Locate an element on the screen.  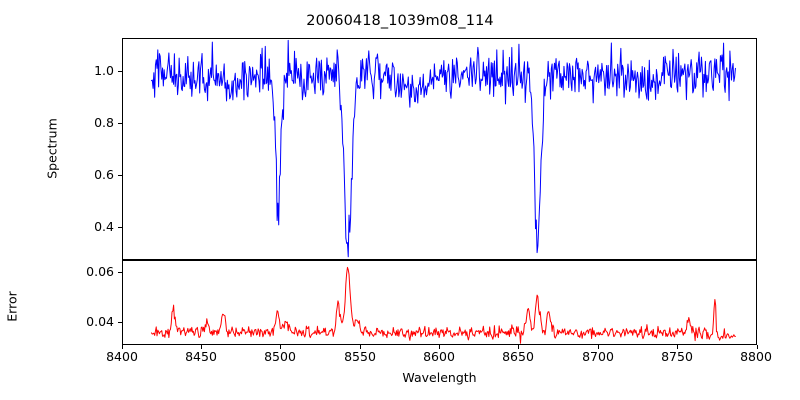
wavelength-axis-label: Wavelength is located at coordinates (439, 377).